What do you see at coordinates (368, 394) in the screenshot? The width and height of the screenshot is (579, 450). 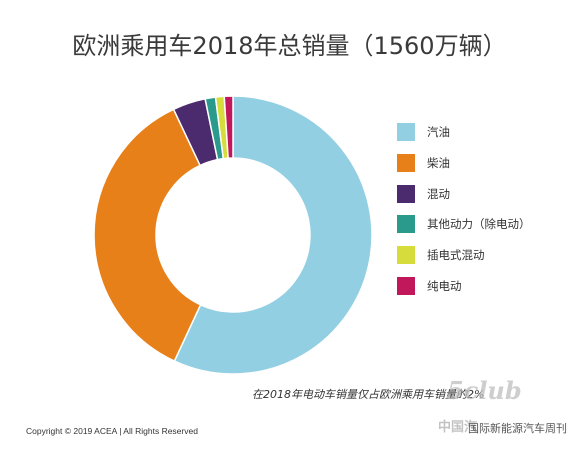 I see `chart-note: 在2018年电动车销量仅占欧洲乘用车销量的2%` at bounding box center [368, 394].